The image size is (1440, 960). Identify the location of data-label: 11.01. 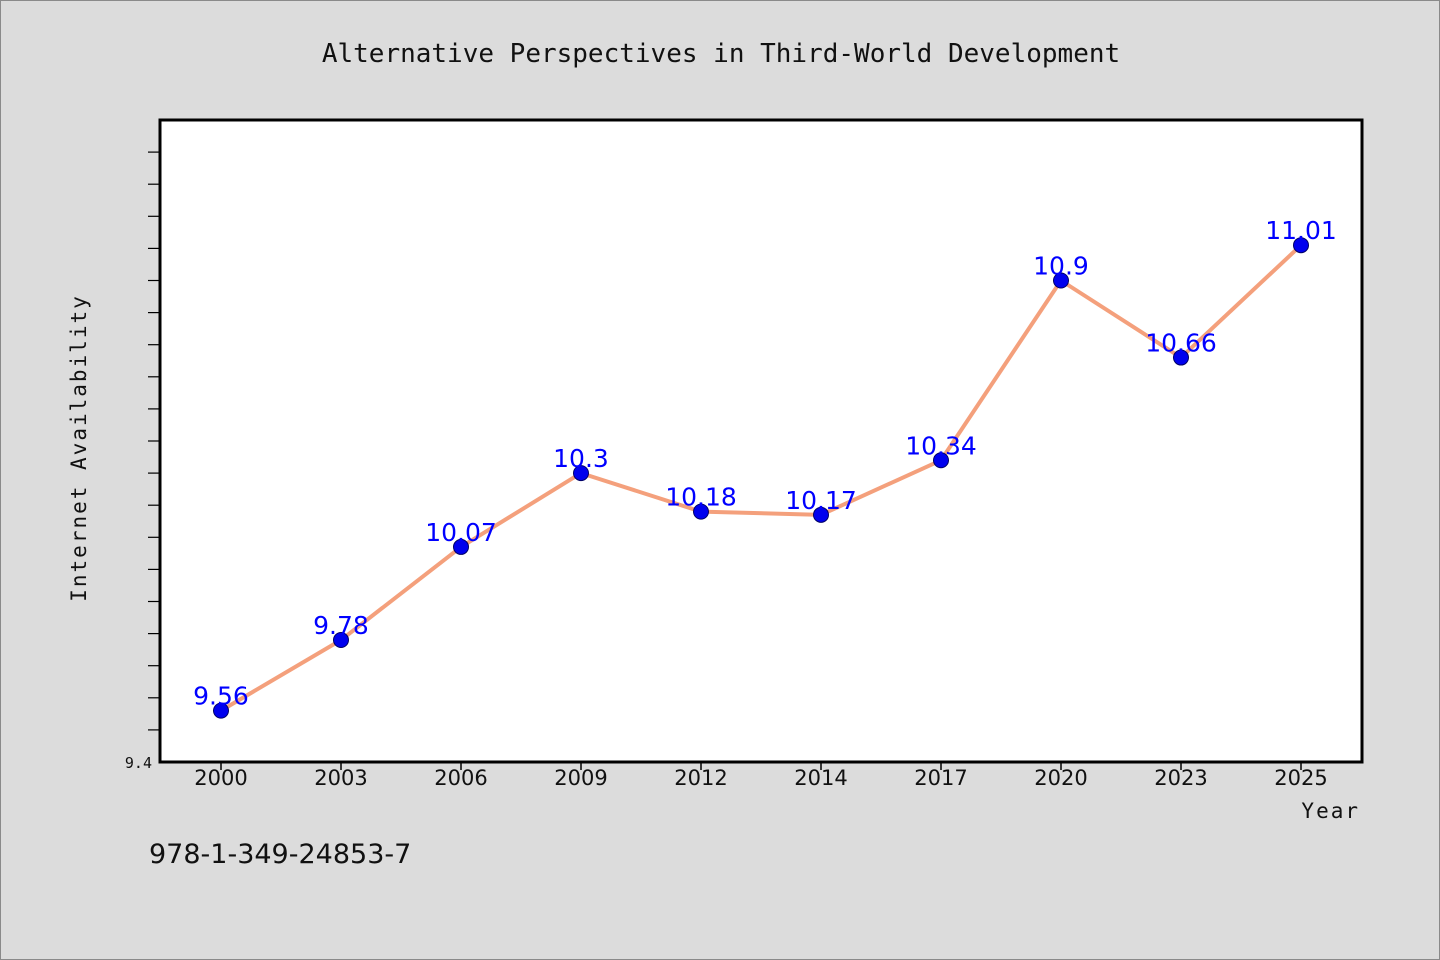
(1301, 230).